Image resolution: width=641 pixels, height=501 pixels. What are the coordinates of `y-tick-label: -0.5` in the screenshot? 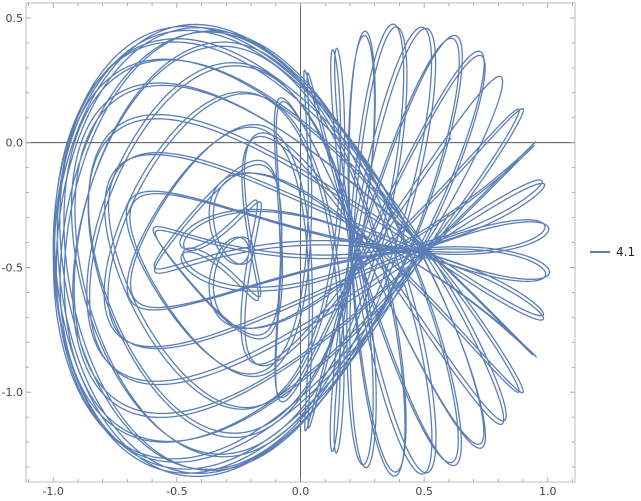 It's located at (12, 267).